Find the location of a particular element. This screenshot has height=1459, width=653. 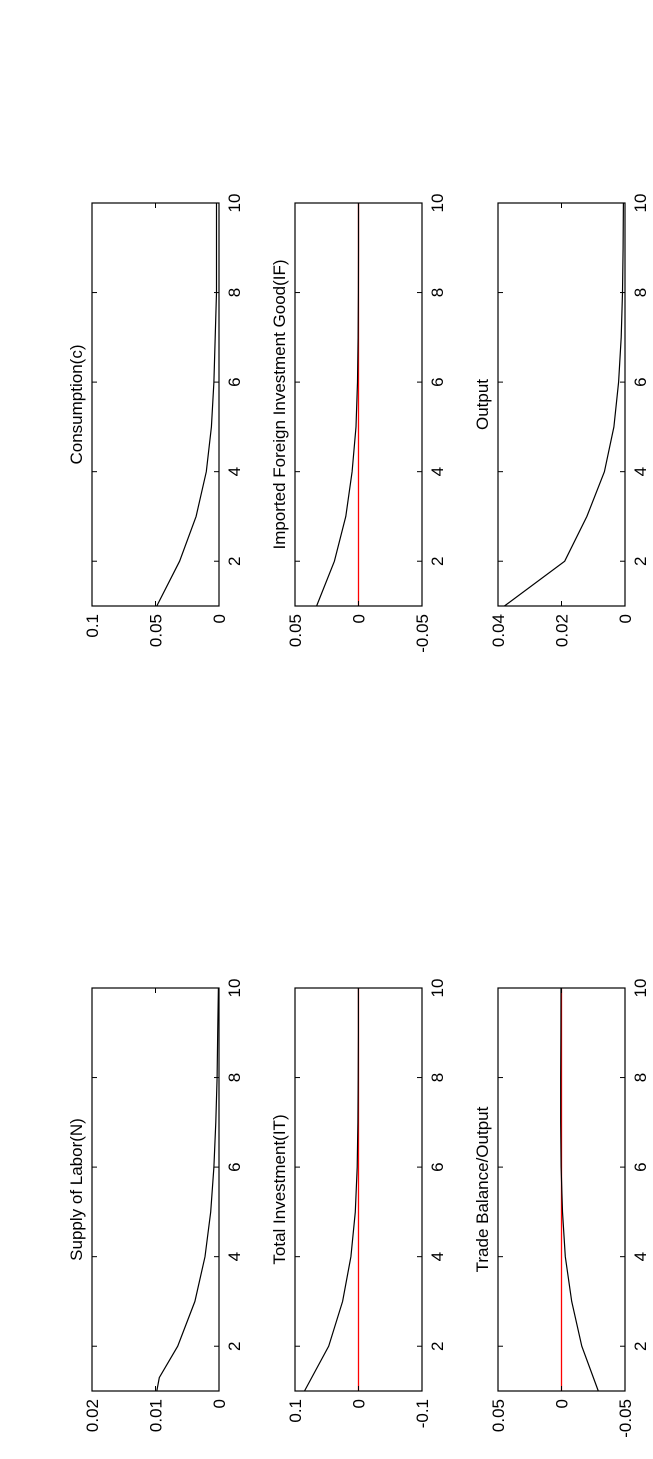

subplot-title: Output is located at coordinates (482, 404).